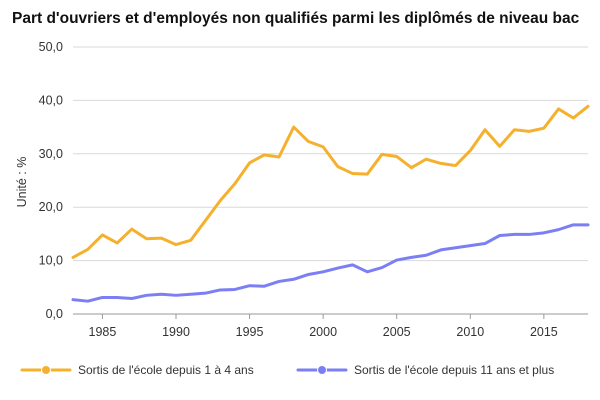  What do you see at coordinates (250, 332) in the screenshot?
I see `x-tick-label: 1995` at bounding box center [250, 332].